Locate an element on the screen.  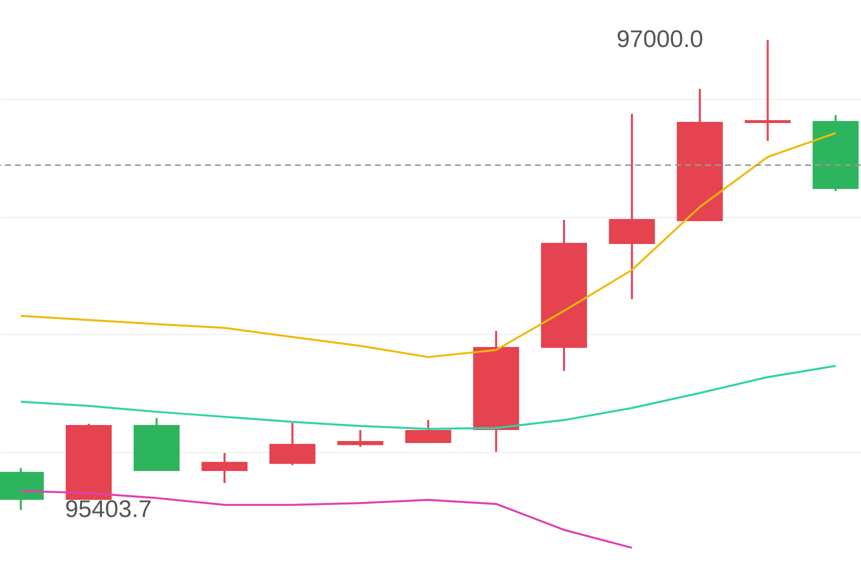
annotation: 97000.0 is located at coordinates (660, 40).